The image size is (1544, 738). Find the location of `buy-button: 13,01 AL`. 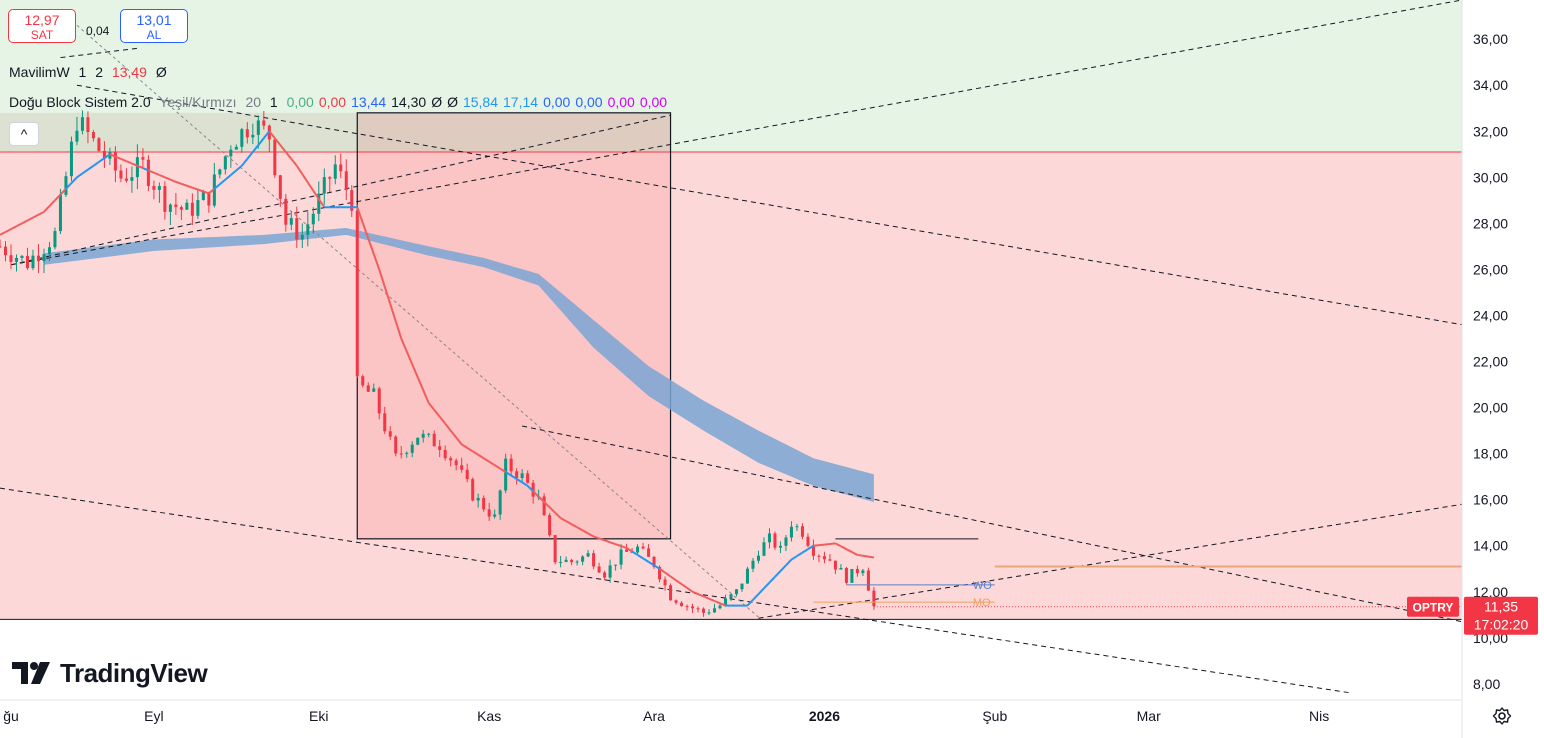

buy-button: 13,01 AL is located at coordinates (154, 26).